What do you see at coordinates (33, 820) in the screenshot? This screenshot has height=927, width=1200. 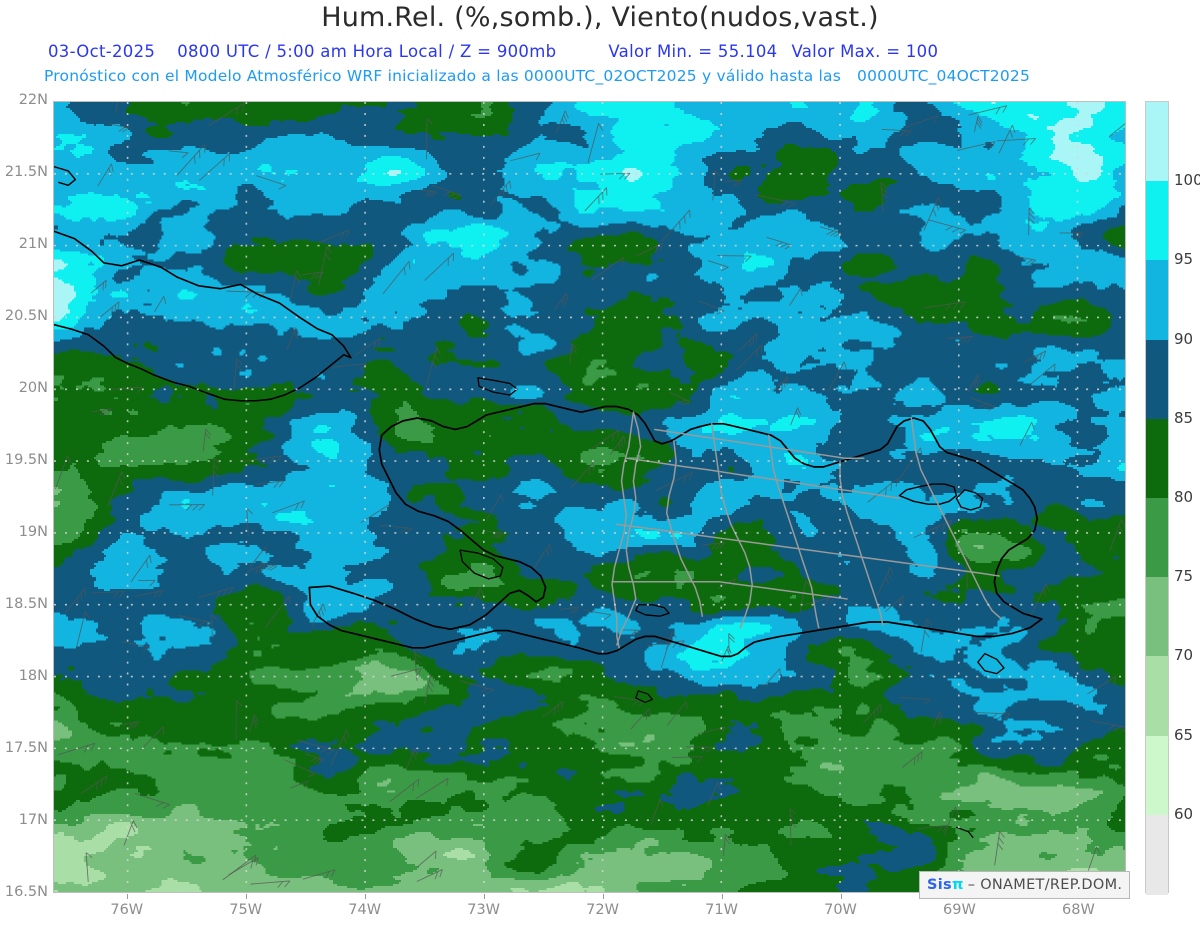 I see `lat-tick-label: 17N` at bounding box center [33, 820].